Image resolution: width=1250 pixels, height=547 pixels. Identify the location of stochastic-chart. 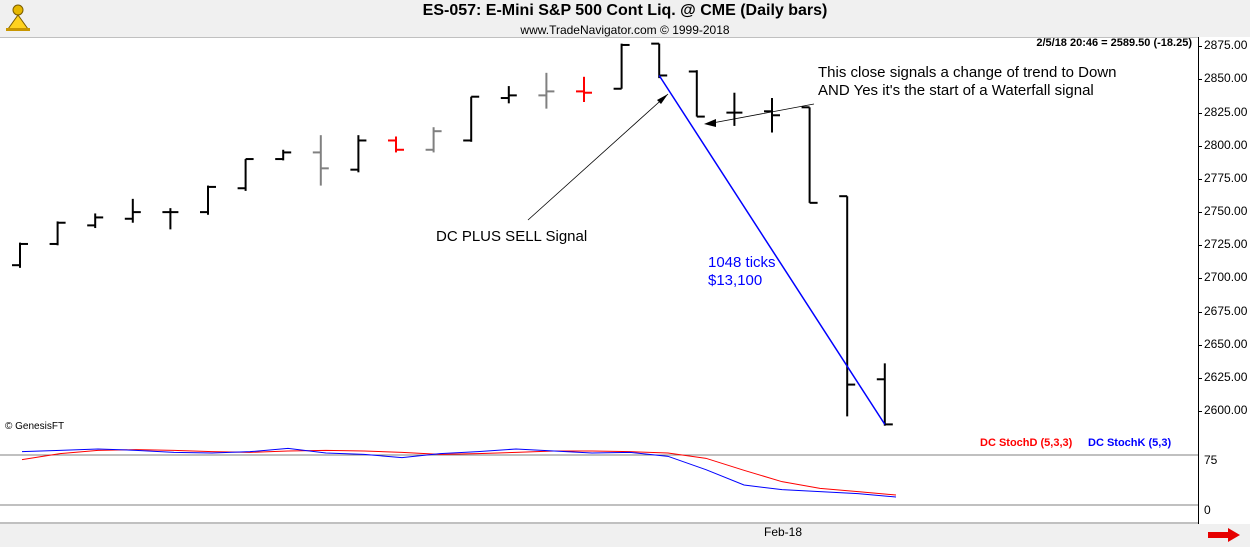
(599, 485).